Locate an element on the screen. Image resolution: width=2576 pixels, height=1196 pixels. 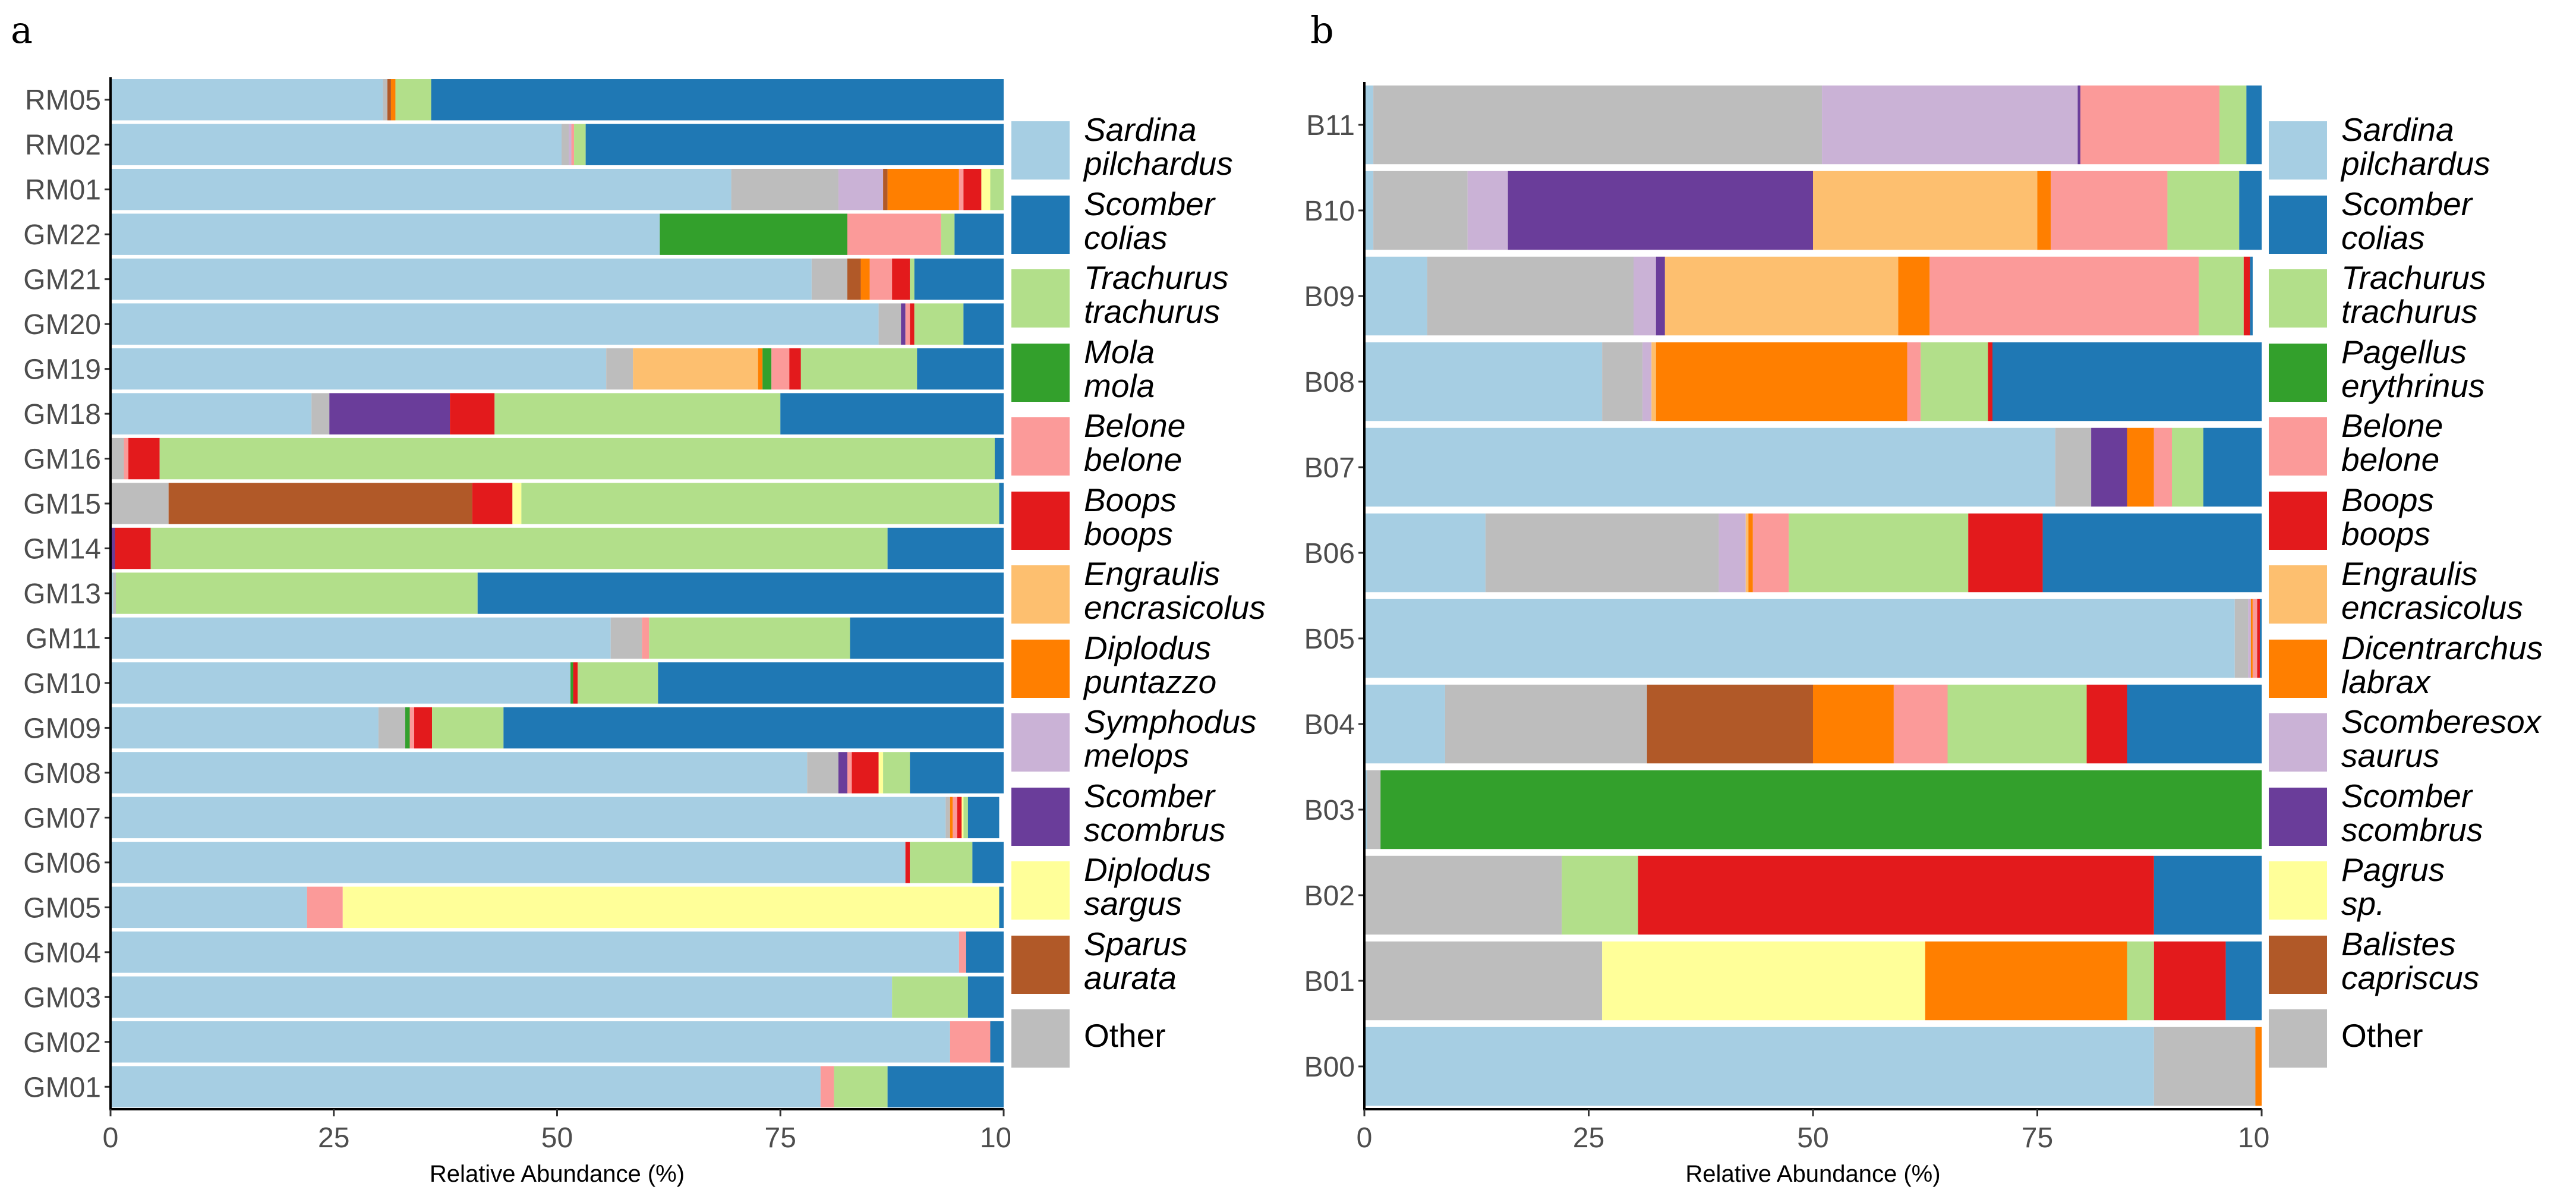
panel-a-bar-RM02-symphodus is located at coordinates (571, 145).